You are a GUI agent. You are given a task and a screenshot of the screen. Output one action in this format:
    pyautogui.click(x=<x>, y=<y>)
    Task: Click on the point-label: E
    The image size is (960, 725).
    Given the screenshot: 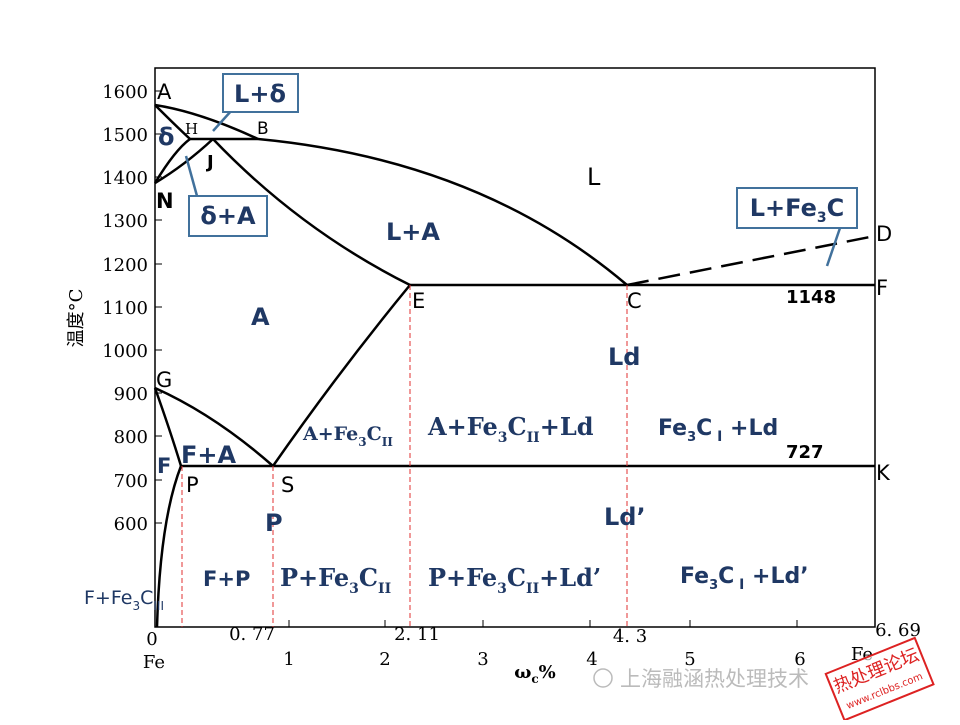 What is the action you would take?
    pyautogui.click(x=418, y=301)
    